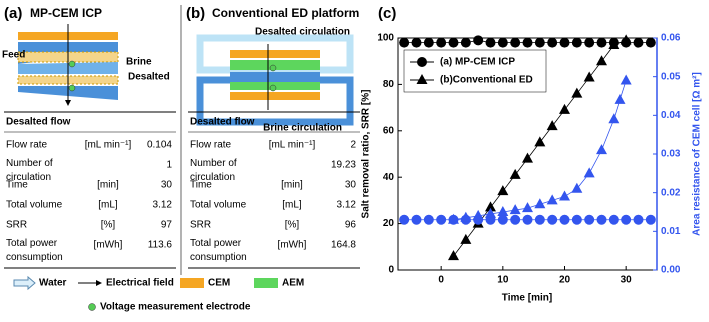 The height and width of the screenshot is (322, 709). I want to click on table-cell: 97, so click(167, 225).